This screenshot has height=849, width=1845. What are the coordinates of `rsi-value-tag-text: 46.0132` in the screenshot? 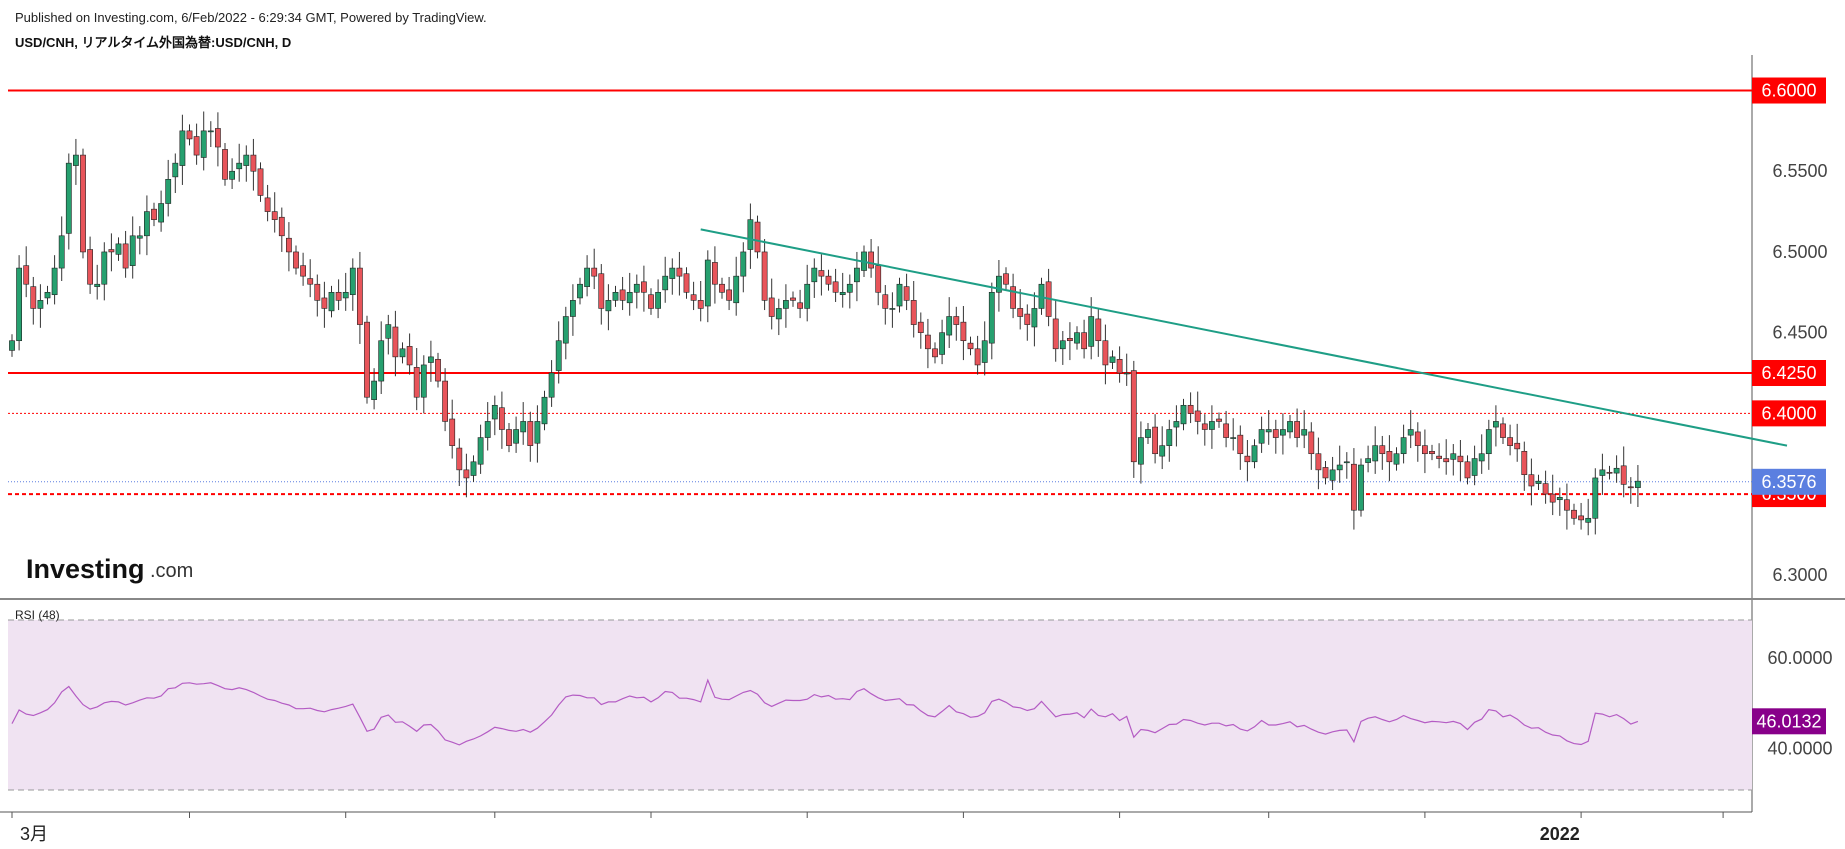 It's located at (1788, 721).